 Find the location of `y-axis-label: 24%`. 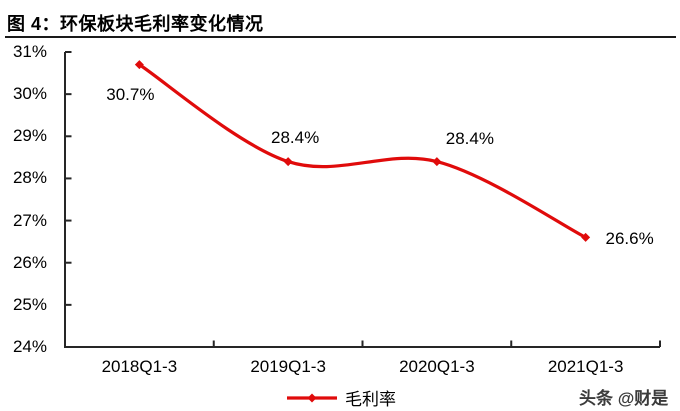

y-axis-label: 24% is located at coordinates (29, 346).